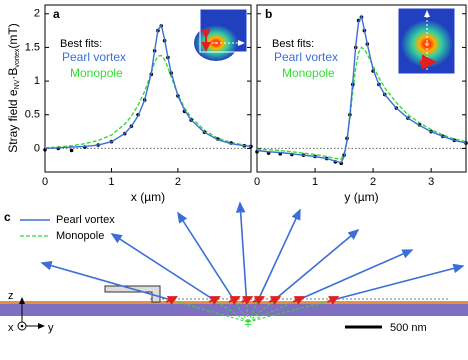 The image size is (468, 360). I want to click on panel-label: b, so click(268, 14).